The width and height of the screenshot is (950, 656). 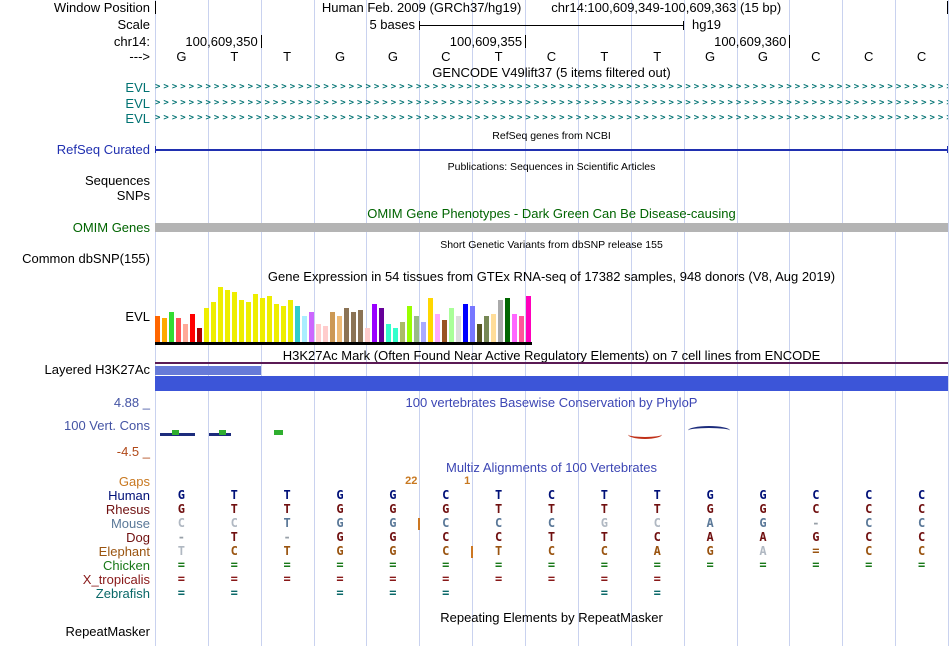 I want to click on species-label-zebrafish: Zebrafish, so click(x=122, y=593).